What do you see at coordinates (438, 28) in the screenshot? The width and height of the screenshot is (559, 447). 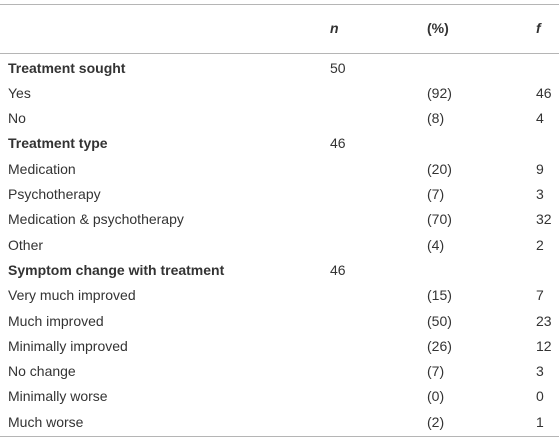 I see `column-header: (%)` at bounding box center [438, 28].